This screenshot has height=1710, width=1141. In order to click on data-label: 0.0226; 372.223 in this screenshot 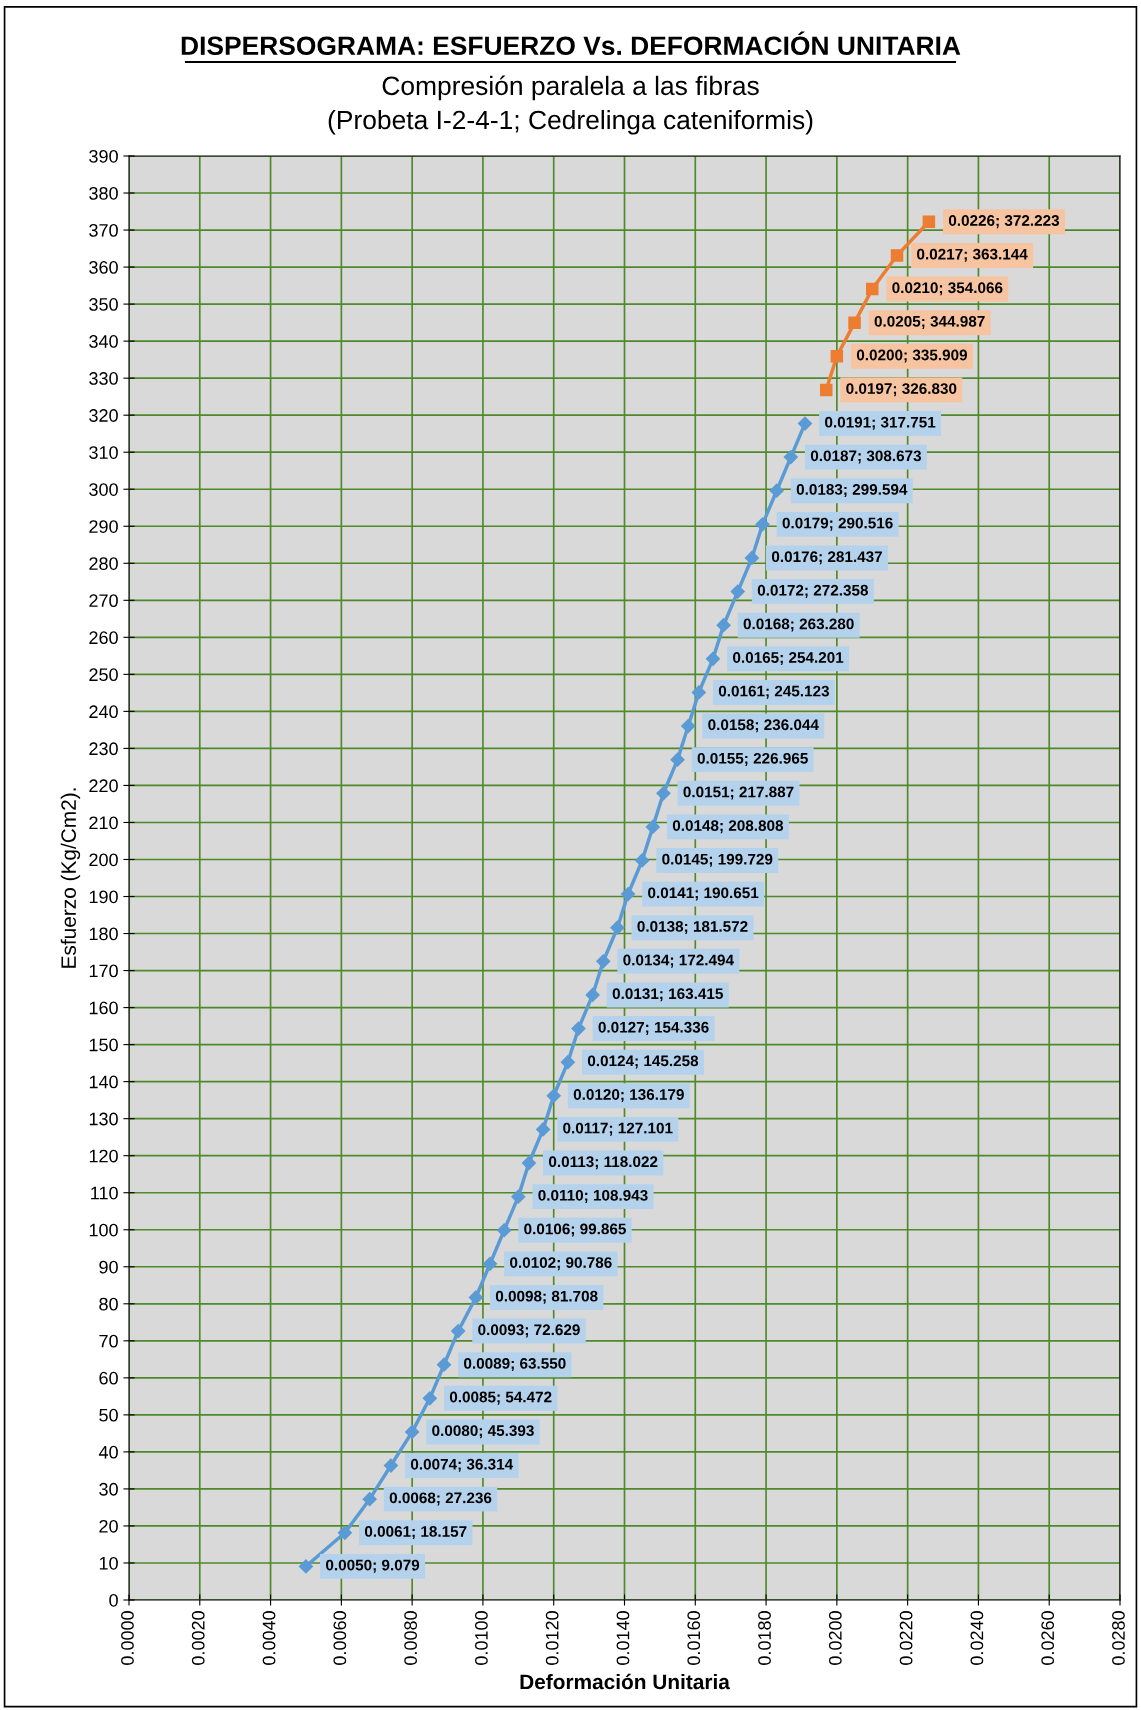, I will do `click(1004, 222)`.